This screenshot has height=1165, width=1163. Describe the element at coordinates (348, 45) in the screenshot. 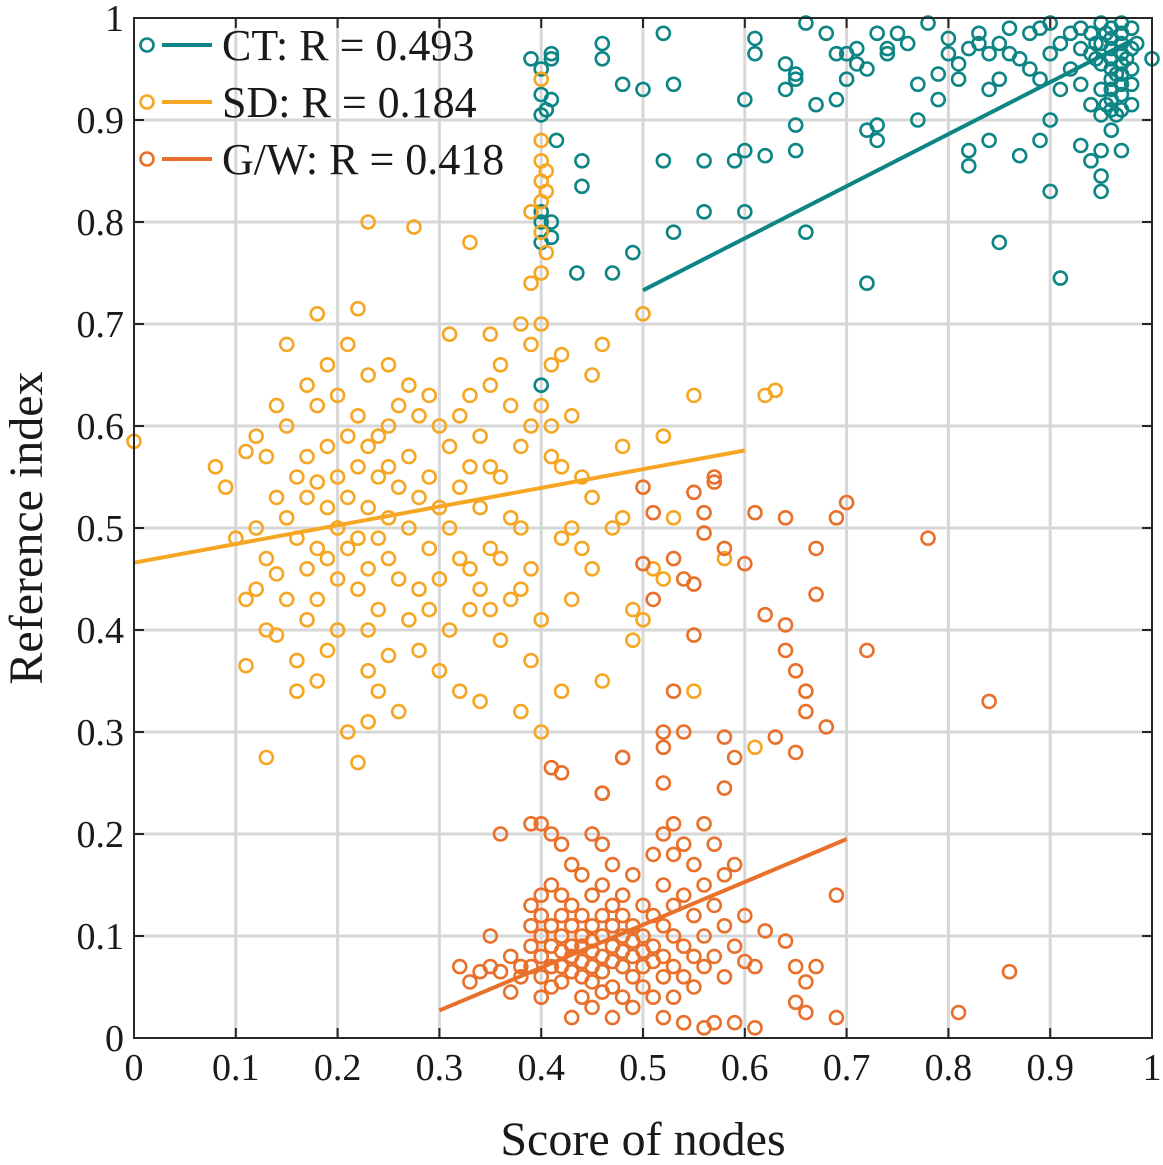

I see `legend-label: CT: R = 0.493` at that location.